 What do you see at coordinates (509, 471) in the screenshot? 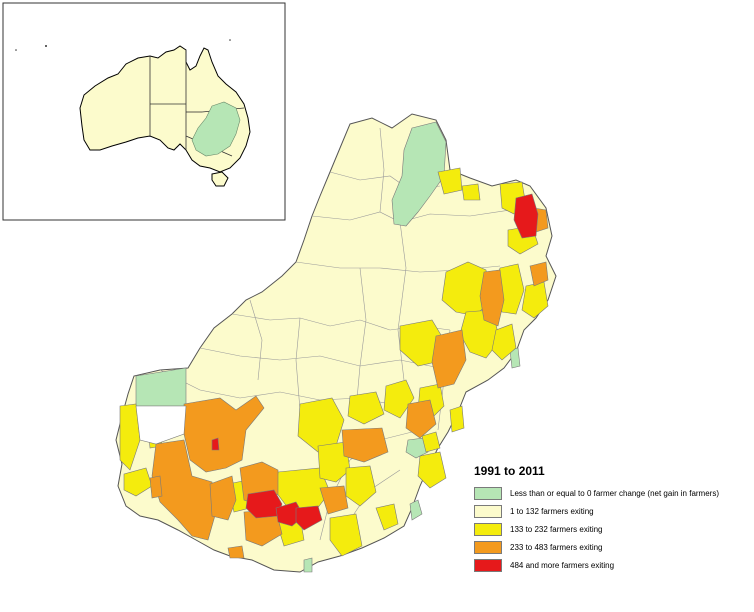
I see `legend-title: 1991 to 2011` at bounding box center [509, 471].